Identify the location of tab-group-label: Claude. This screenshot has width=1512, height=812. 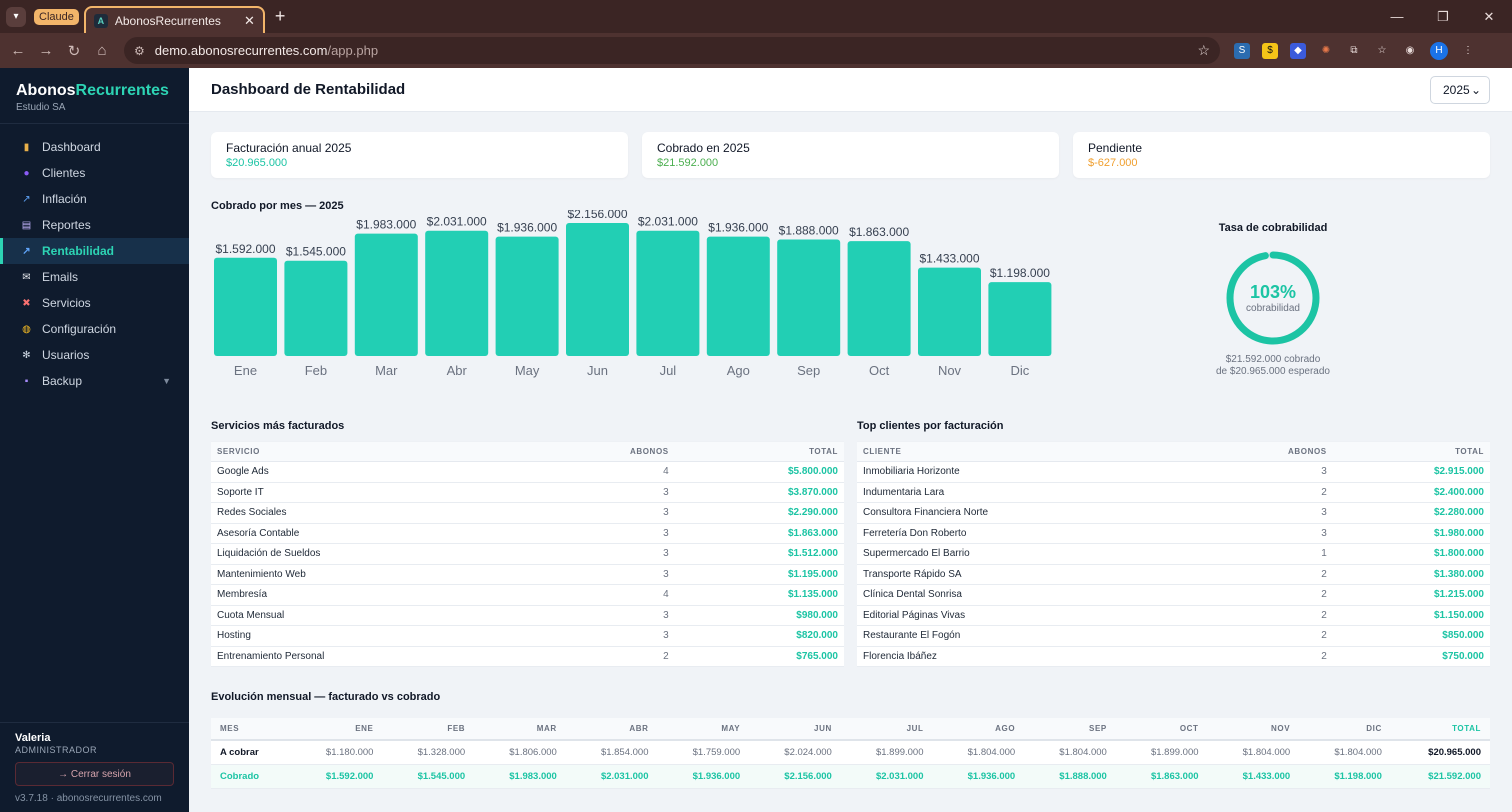
(56, 16).